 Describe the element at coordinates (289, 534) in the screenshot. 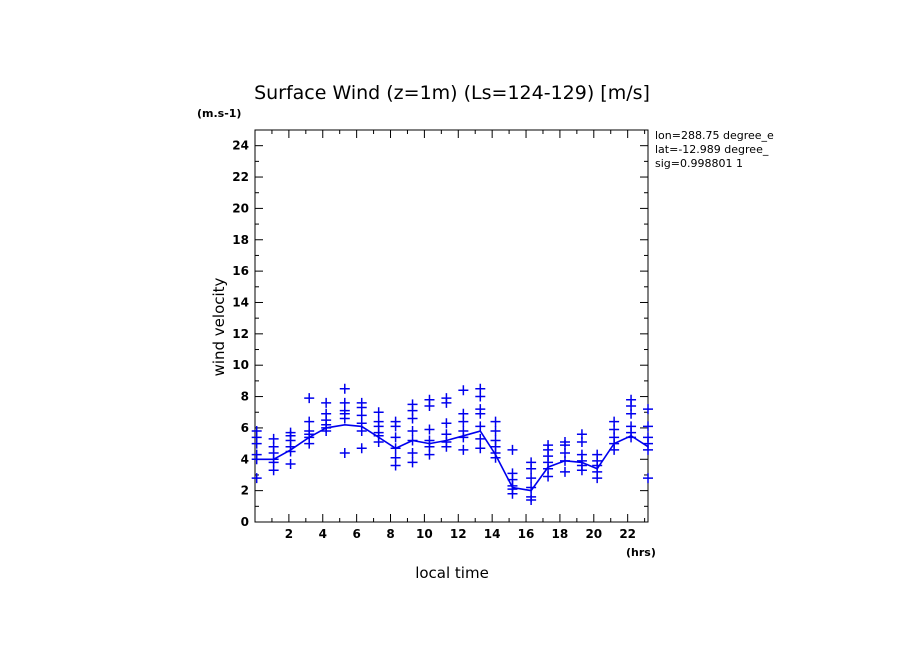

I see `x-tick-label: 2` at that location.